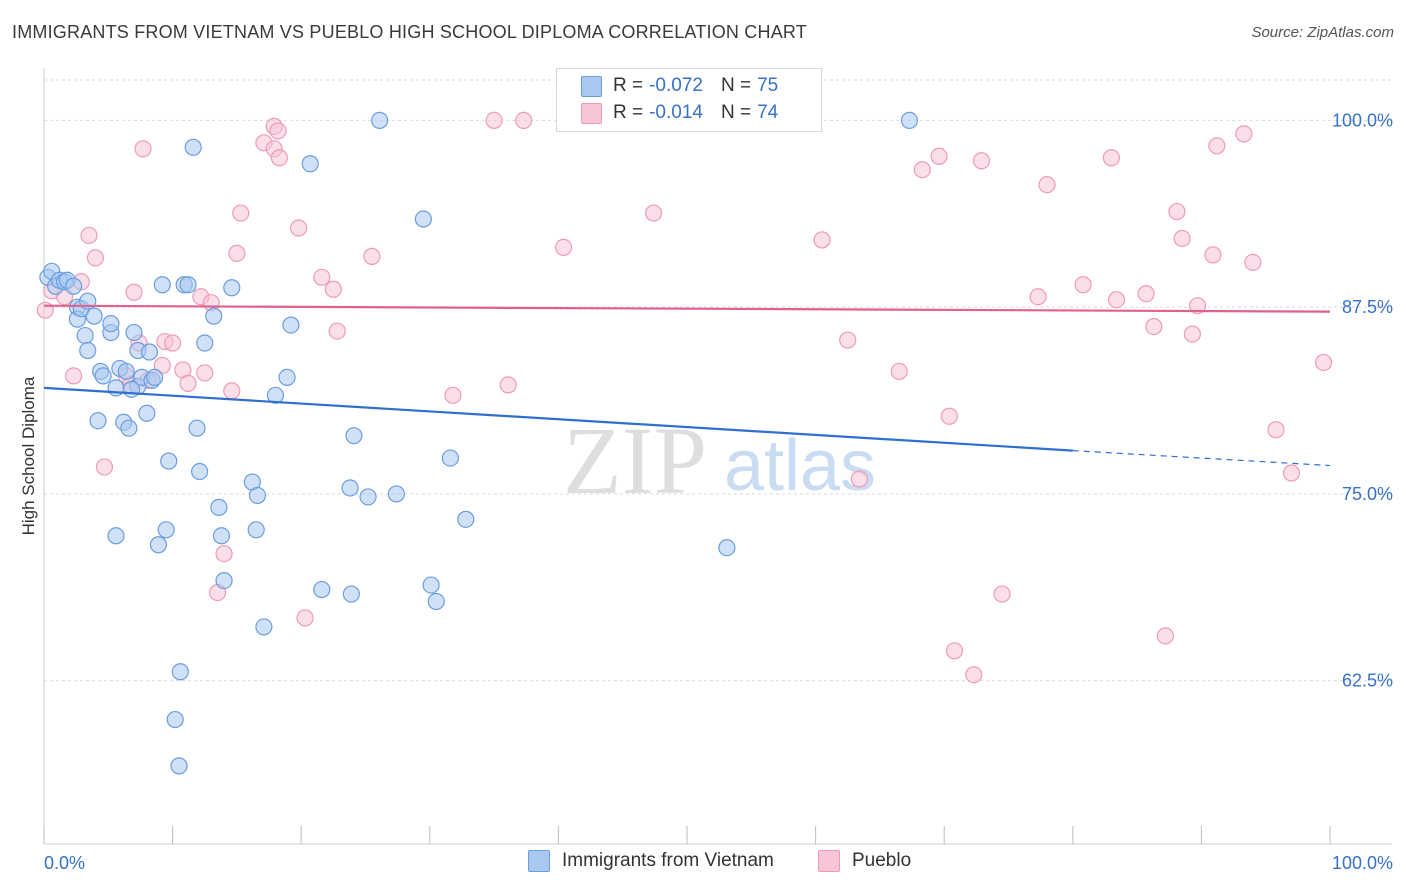  What do you see at coordinates (591, 86) in the screenshot?
I see `vietnam-swatch` at bounding box center [591, 86].